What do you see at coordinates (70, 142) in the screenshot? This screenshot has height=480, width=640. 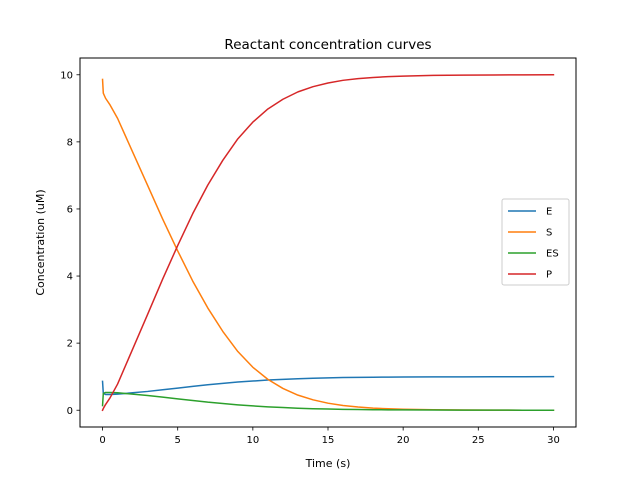 I see `y-tick-label: 8` at bounding box center [70, 142].